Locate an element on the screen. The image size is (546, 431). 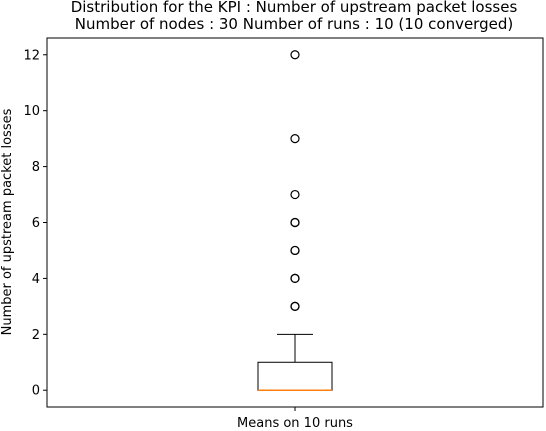
y-tick-label: 12 is located at coordinates (31, 55).